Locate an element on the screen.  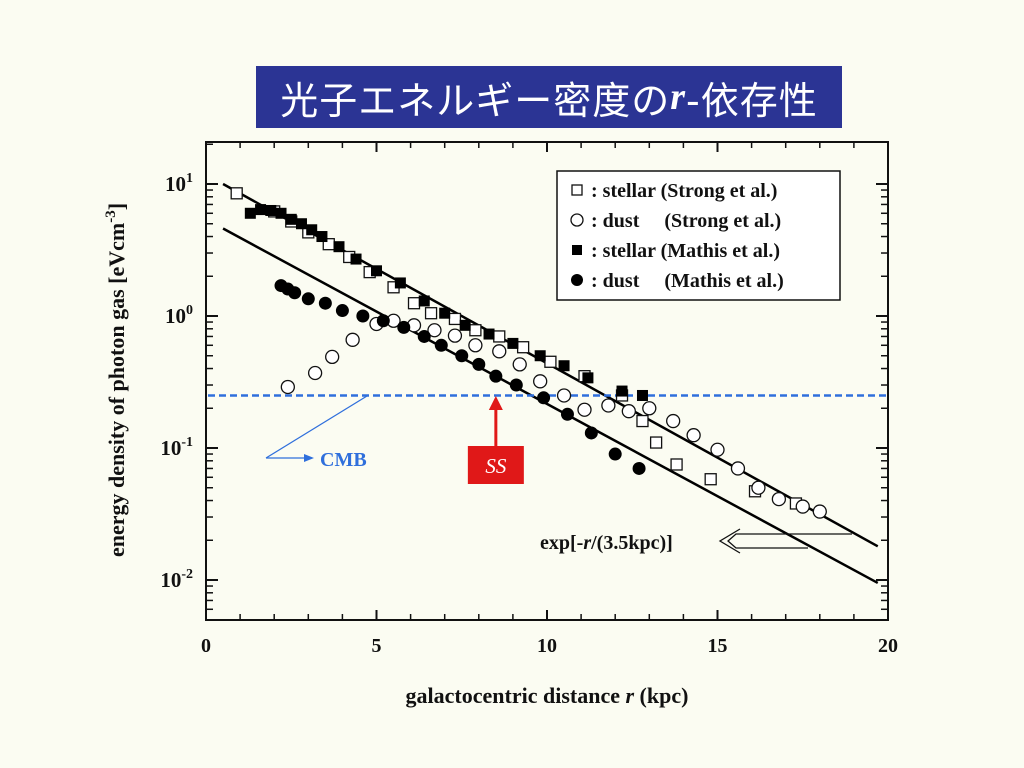
fit-label: exp[-r/(3.5kpc)] is located at coordinates (606, 543).